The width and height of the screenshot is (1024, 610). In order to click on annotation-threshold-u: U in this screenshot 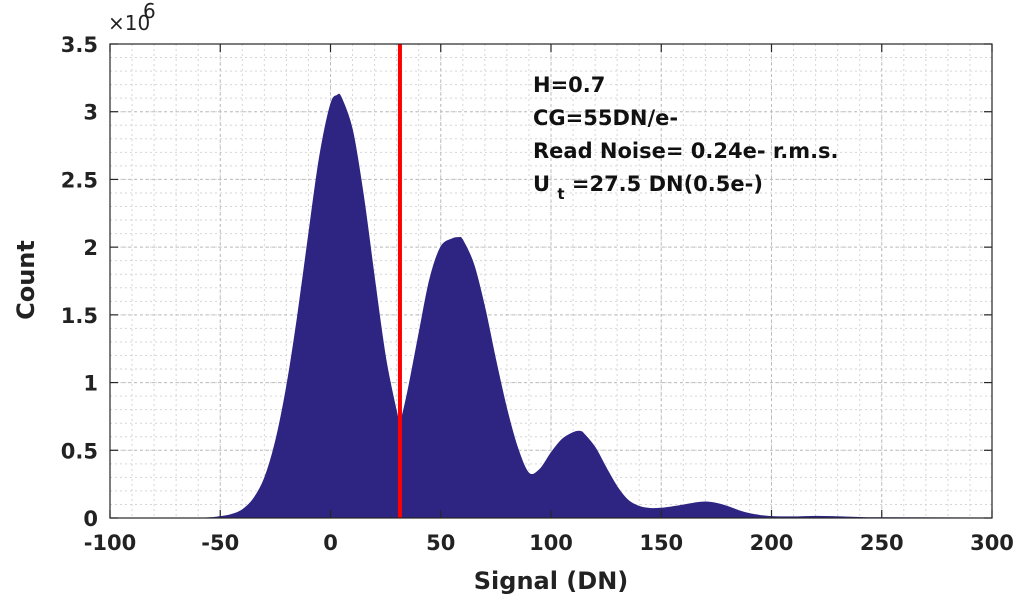, I will do `click(541, 184)`.